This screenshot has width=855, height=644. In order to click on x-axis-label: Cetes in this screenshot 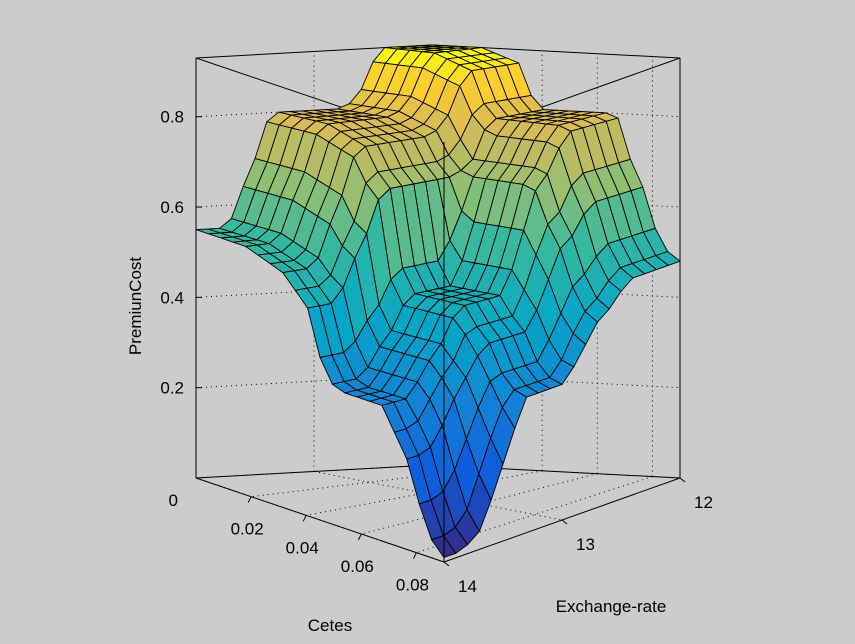, I will do `click(330, 625)`.